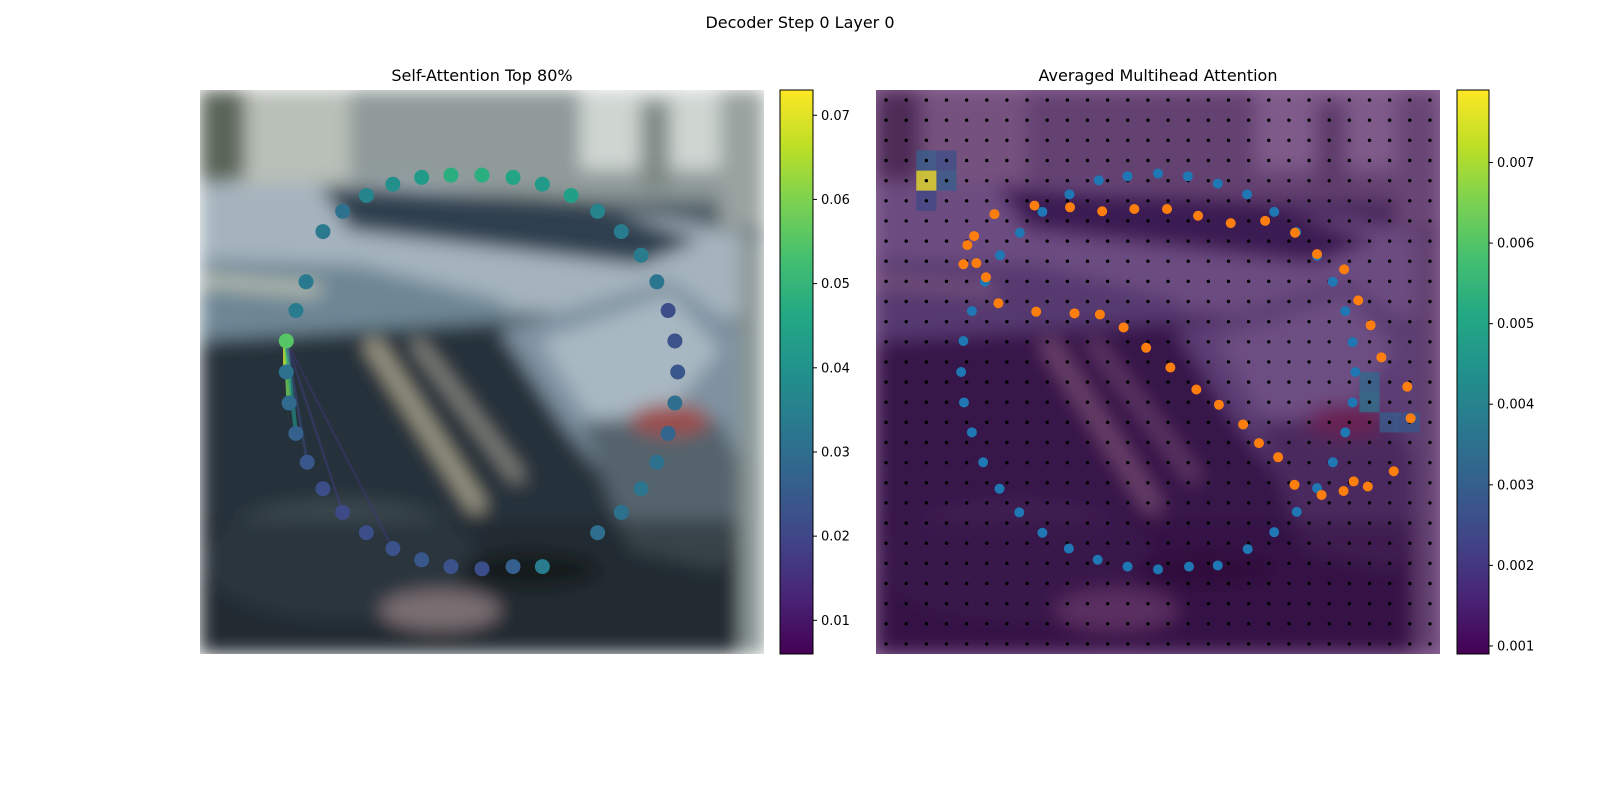 Image resolution: width=1600 pixels, height=800 pixels. Describe the element at coordinates (1515, 244) in the screenshot. I see `colorbar-tick-label: 0.006` at that location.